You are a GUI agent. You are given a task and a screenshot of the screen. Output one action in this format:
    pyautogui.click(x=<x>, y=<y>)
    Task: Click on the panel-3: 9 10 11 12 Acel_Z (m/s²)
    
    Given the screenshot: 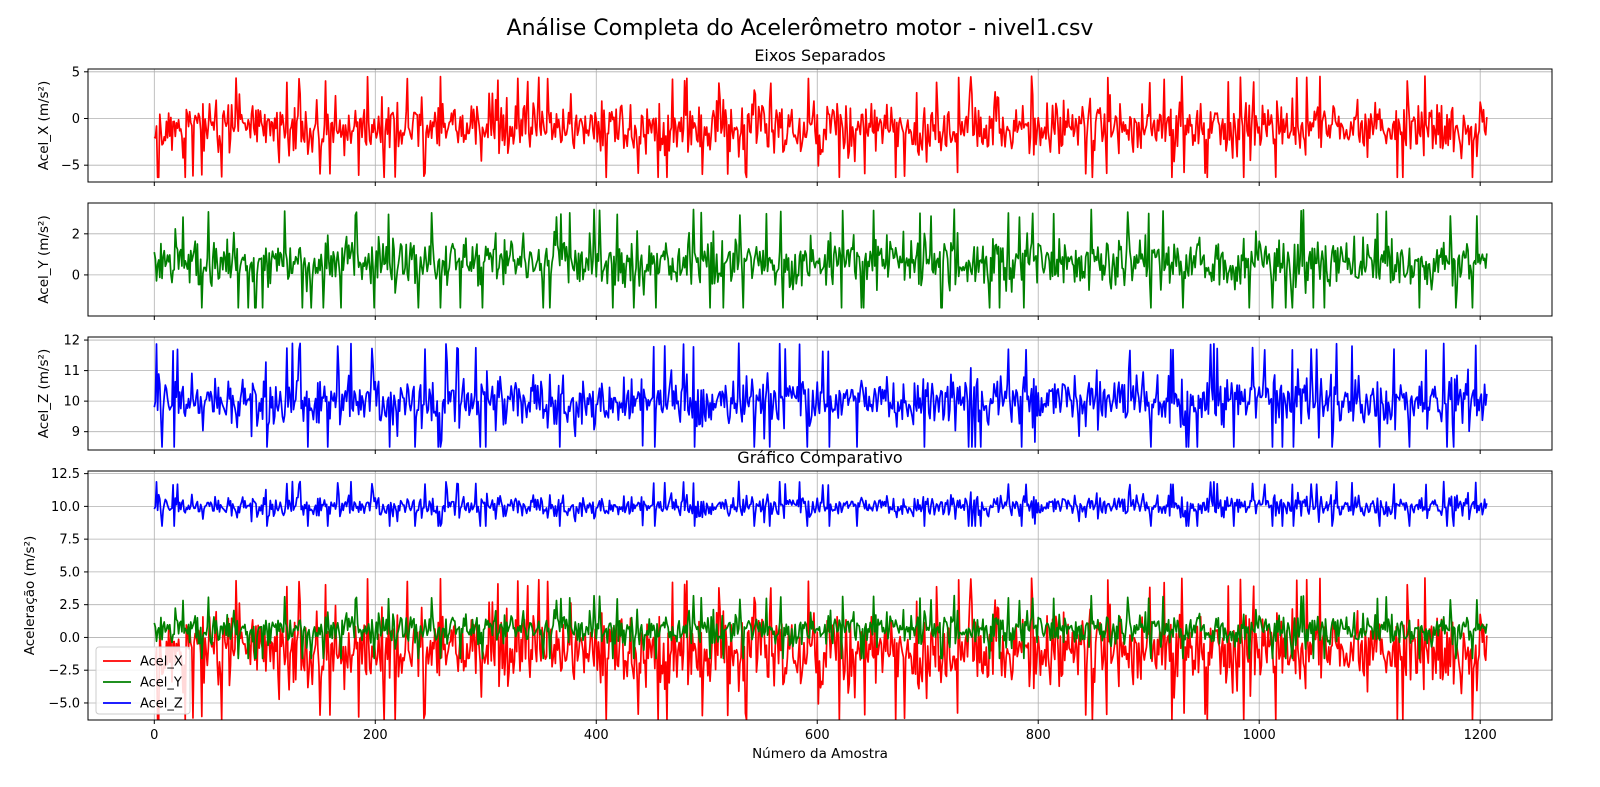 What is the action you would take?
    pyautogui.click(x=794, y=394)
    